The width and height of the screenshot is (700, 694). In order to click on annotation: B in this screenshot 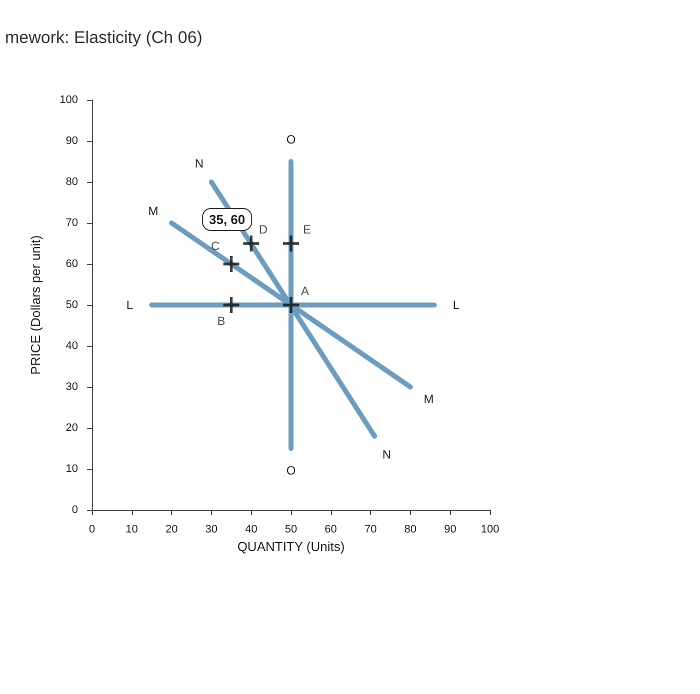, I will do `click(221, 321)`.